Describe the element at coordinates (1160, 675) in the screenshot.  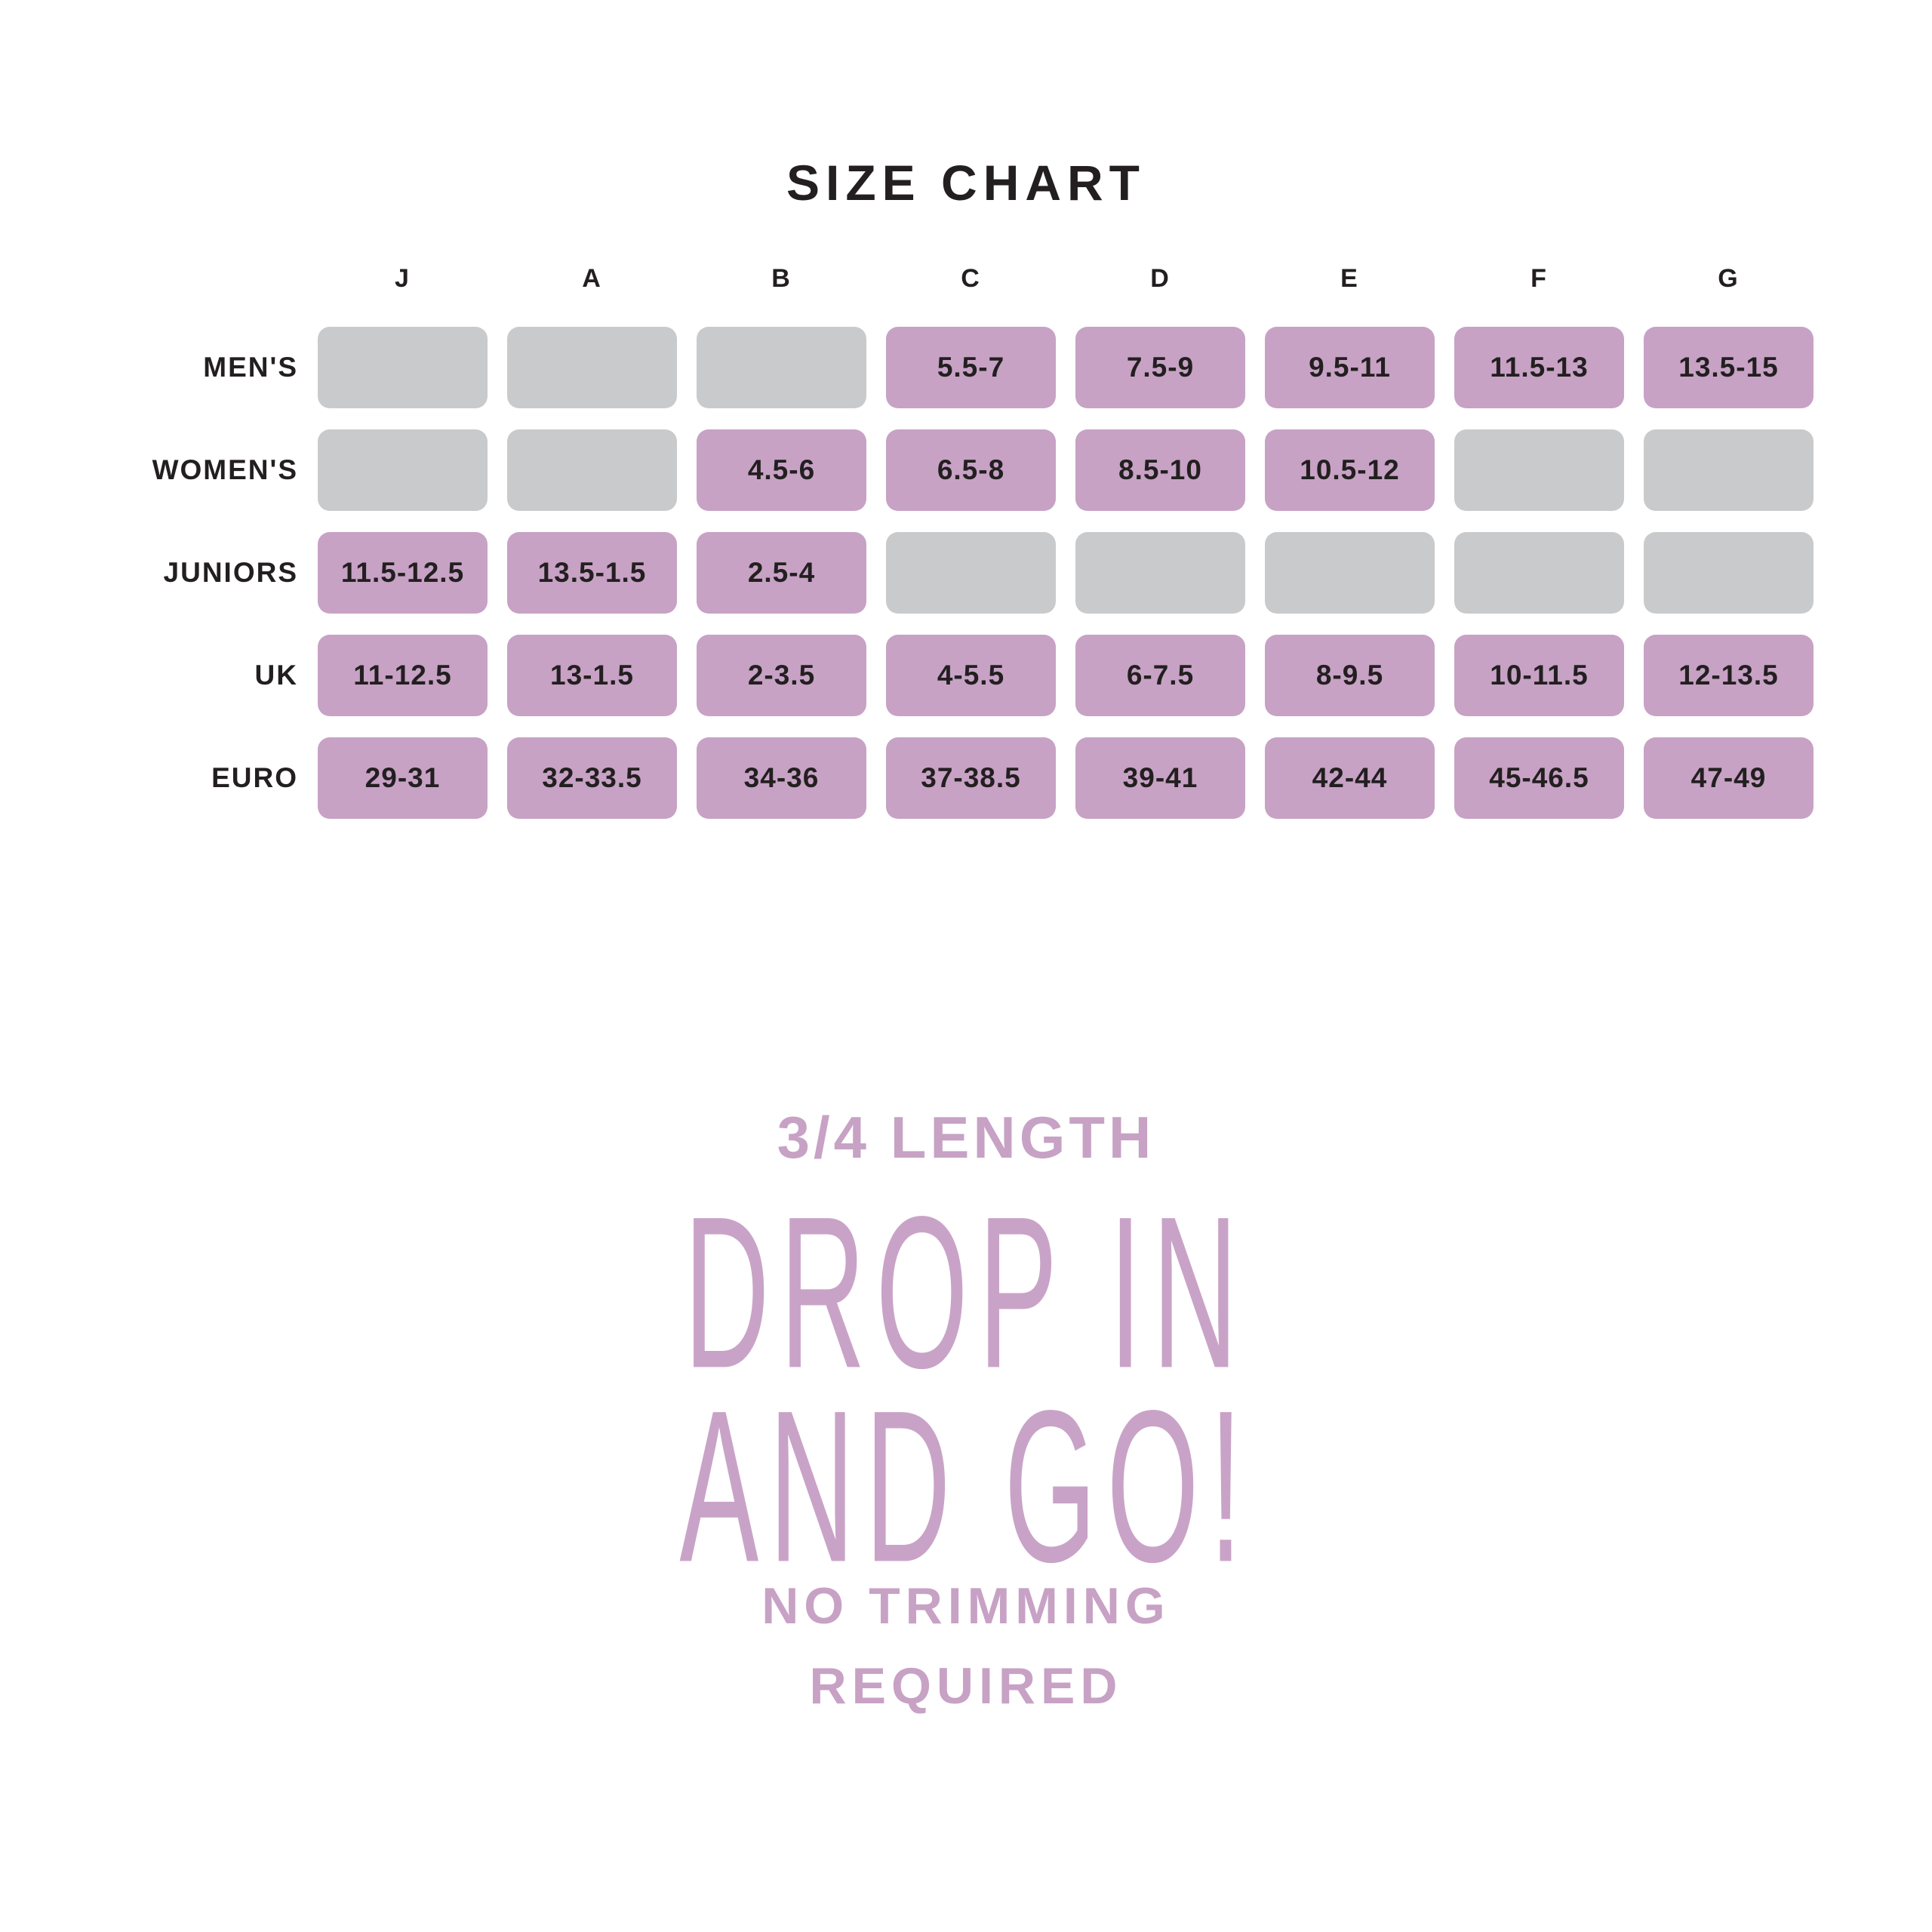
I see `size-cell: 6-7.5` at that location.